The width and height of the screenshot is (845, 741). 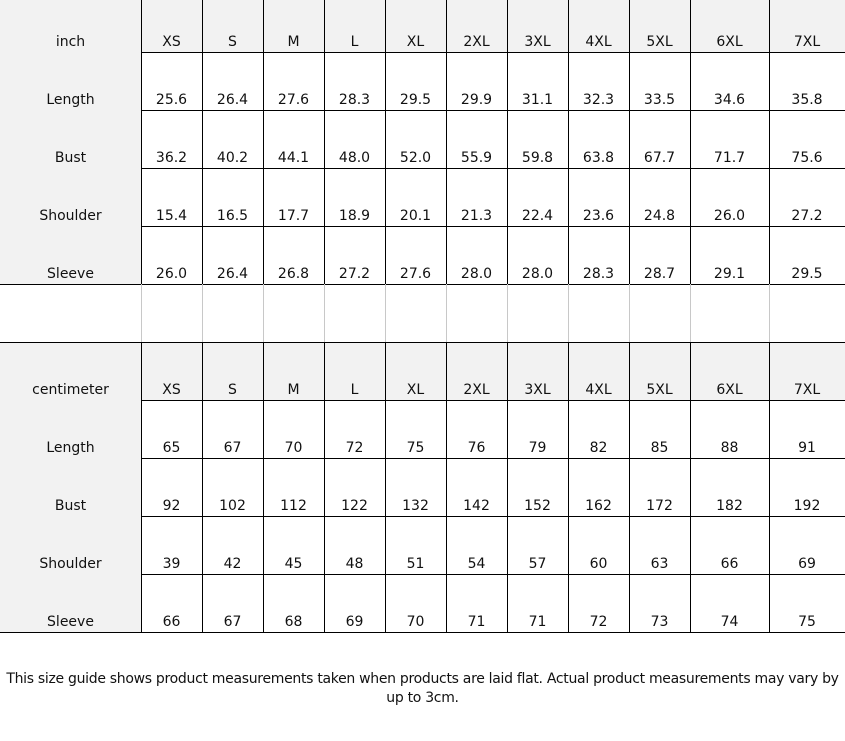 I want to click on measurement-value: 29.5, so click(x=807, y=274).